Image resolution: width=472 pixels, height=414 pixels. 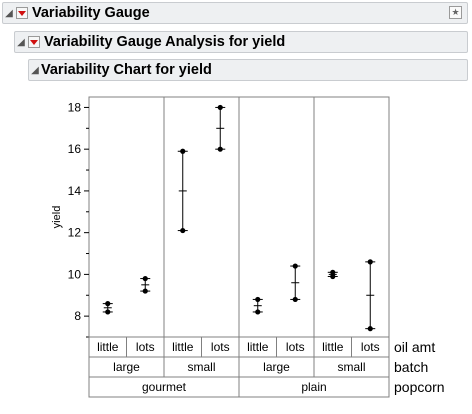 What do you see at coordinates (75, 191) in the screenshot?
I see `y-tick-label: 14` at bounding box center [75, 191].